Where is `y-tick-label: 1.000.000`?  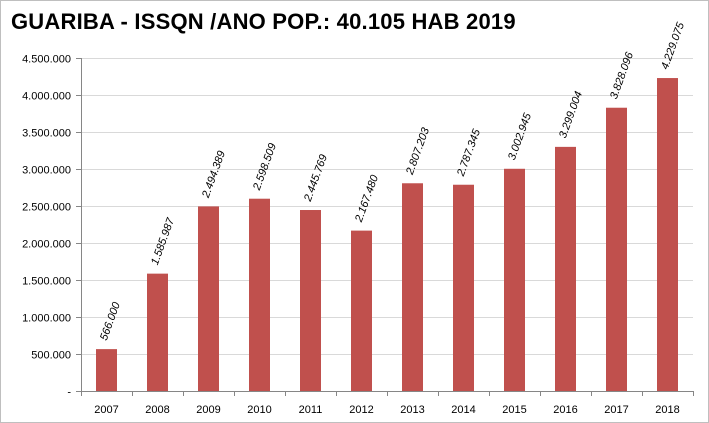 y-tick-label: 1.000.000 is located at coordinates (46, 319).